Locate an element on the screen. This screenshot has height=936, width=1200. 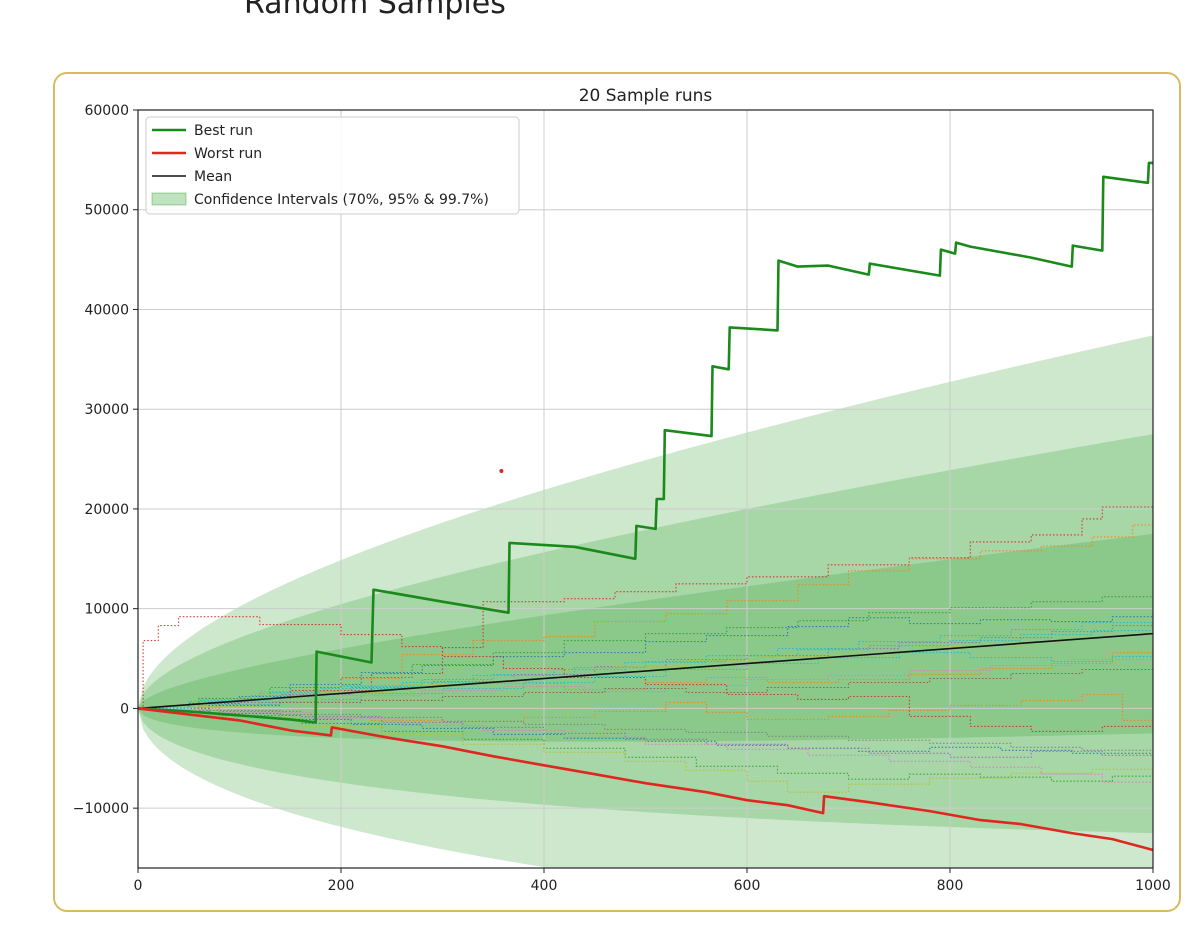
y-tick-label: 50000 is located at coordinates (106, 211).